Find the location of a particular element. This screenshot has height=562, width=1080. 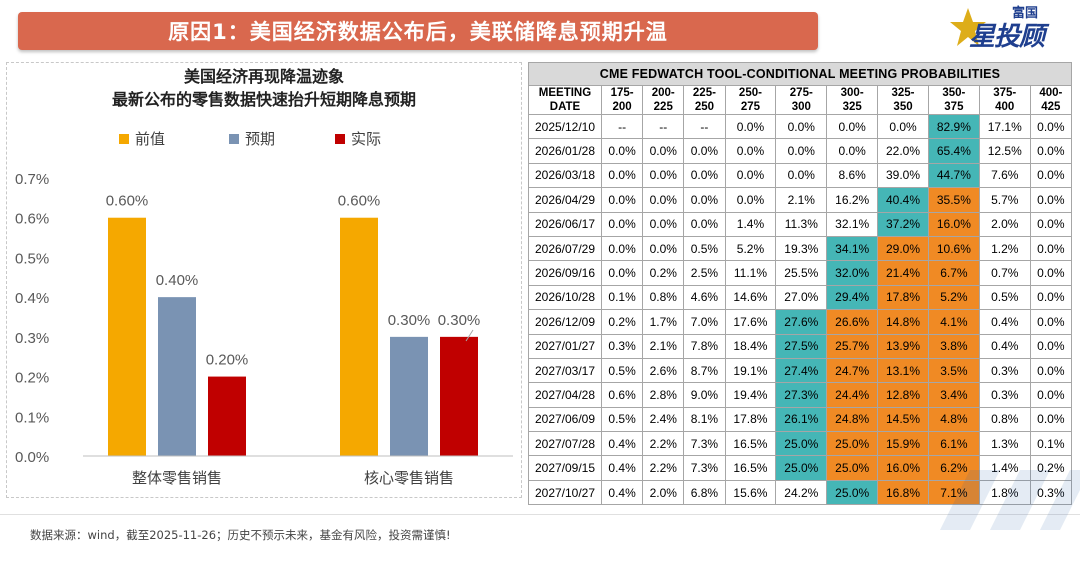

probability-cell: 5.7% is located at coordinates (1004, 200).